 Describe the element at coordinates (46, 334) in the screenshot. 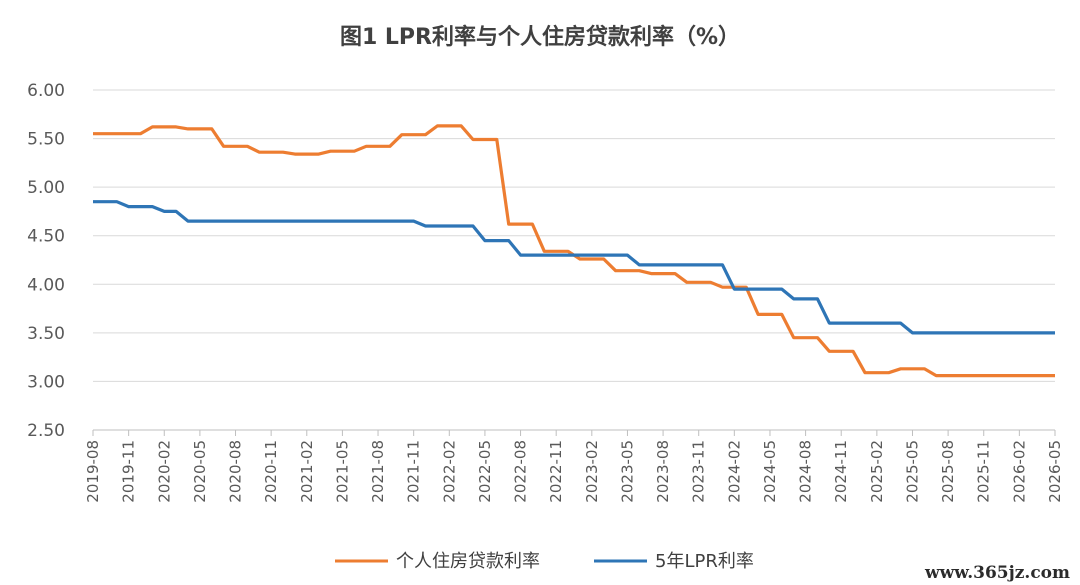

I see `y-tick-label: 3.50` at that location.